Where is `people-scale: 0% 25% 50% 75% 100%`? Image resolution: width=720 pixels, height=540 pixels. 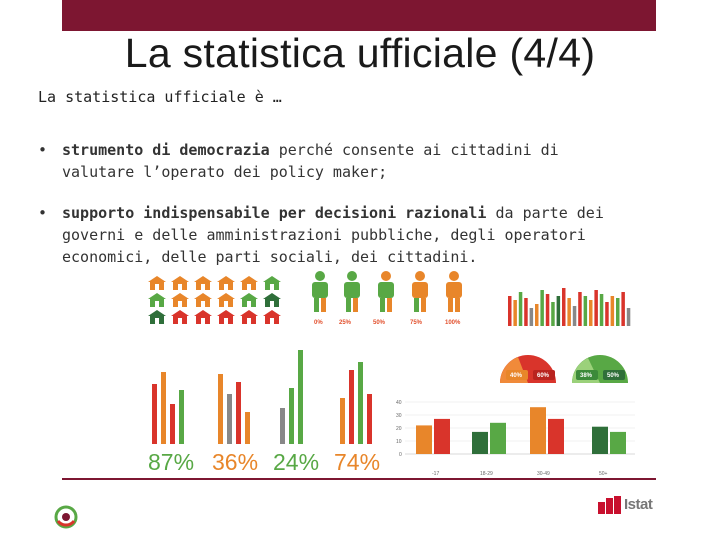
people-scale: 0% 25% 50% 75% 100% is located at coordinates (387, 323).